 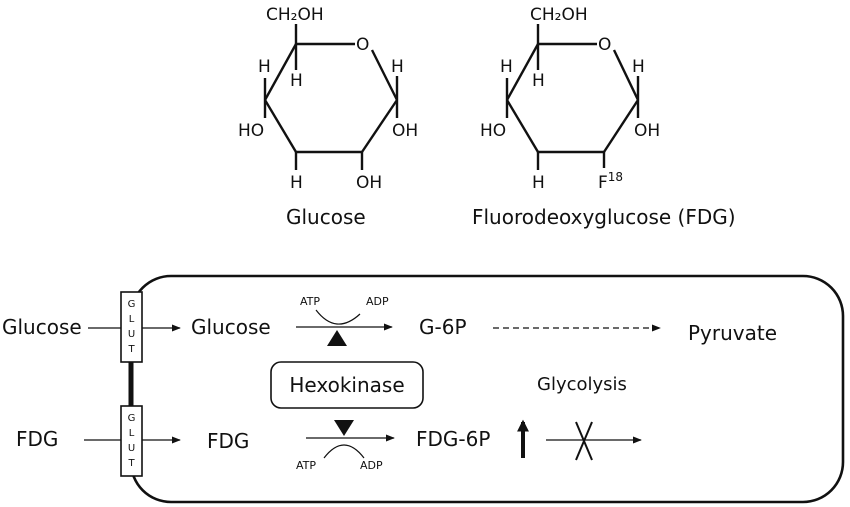 I want to click on glut-top-letter-g: G, so click(x=132, y=304).